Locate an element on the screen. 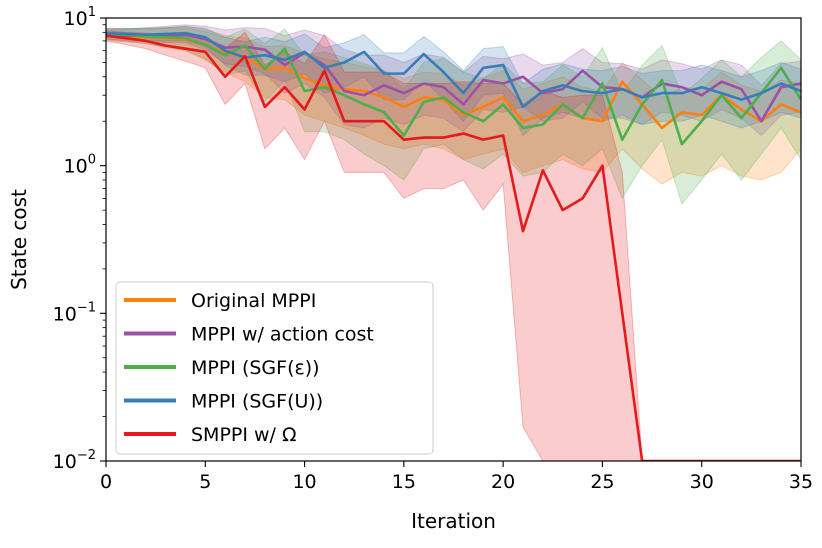  line-mppi-sgf-u is located at coordinates (453, 70).